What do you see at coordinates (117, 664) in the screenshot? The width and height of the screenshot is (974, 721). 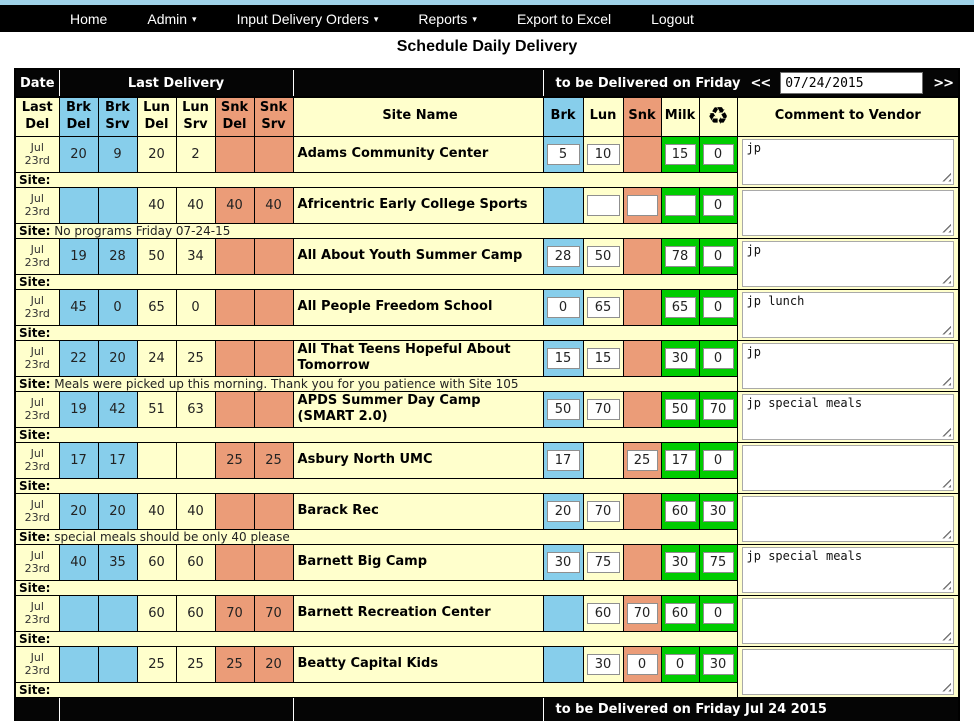 I see `last-brk-srv-value` at bounding box center [117, 664].